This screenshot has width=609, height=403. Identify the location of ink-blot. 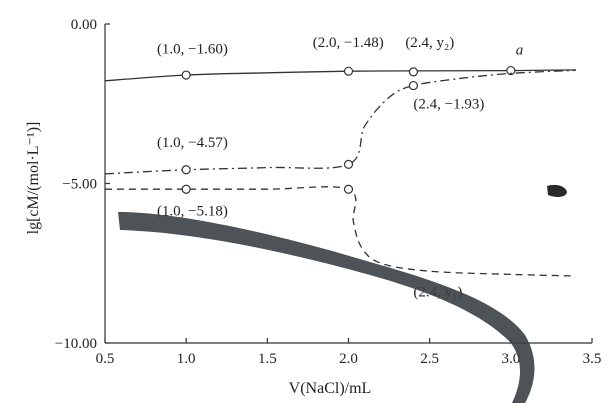
(557, 191).